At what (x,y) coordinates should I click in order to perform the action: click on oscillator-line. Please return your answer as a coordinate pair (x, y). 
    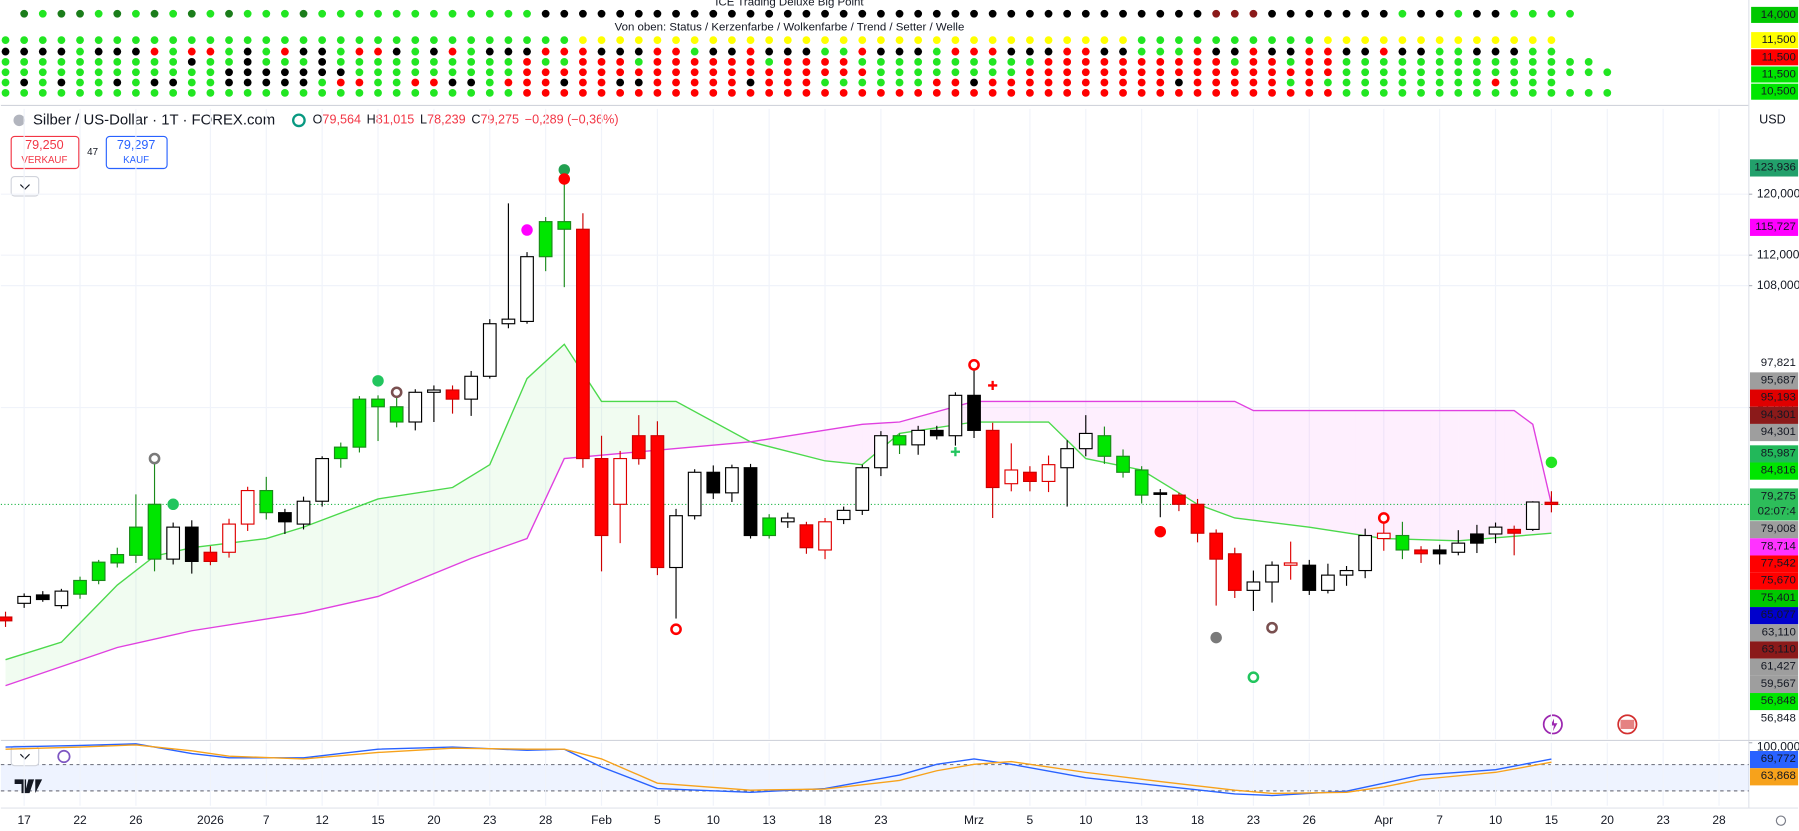
    Looking at the image, I should click on (778, 769).